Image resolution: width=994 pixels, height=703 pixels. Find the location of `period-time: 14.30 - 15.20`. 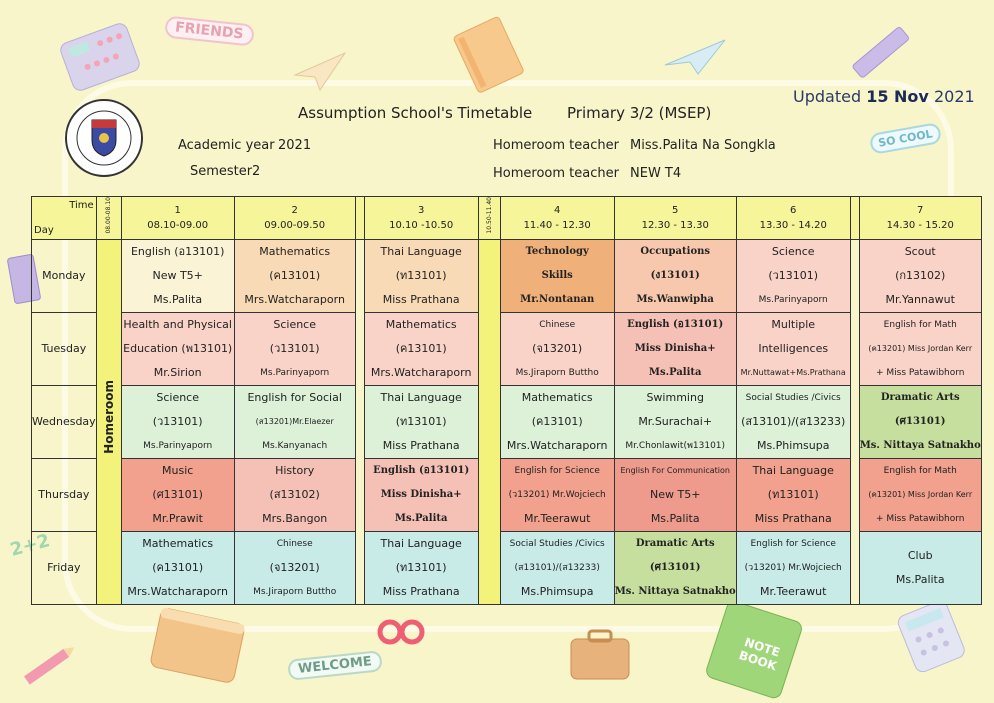

period-time: 14.30 - 15.20 is located at coordinates (920, 225).